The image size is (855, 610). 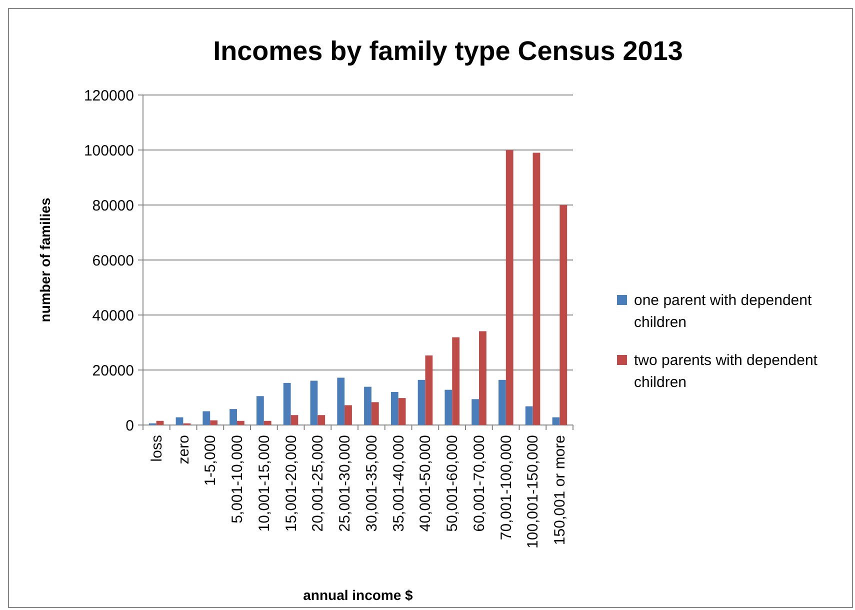 I want to click on x-tick-label: 10,001-15,000, so click(x=264, y=483).